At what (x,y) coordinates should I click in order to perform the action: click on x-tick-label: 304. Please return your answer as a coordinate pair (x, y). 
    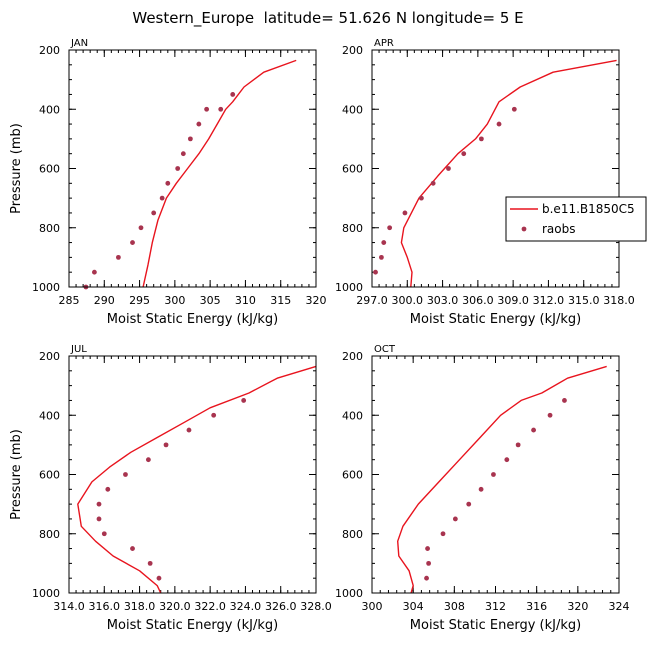
    Looking at the image, I should click on (413, 606).